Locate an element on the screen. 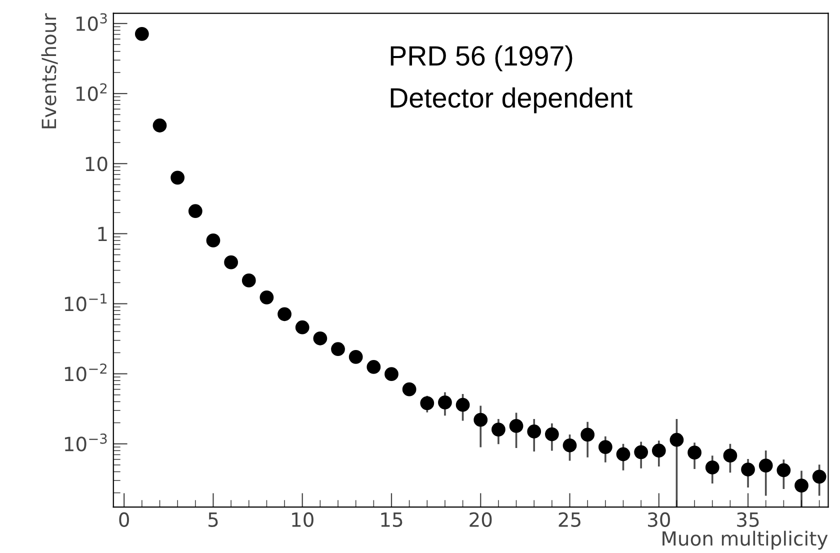 The width and height of the screenshot is (840, 553). y-tick-label: 10 is located at coordinates (97, 164).